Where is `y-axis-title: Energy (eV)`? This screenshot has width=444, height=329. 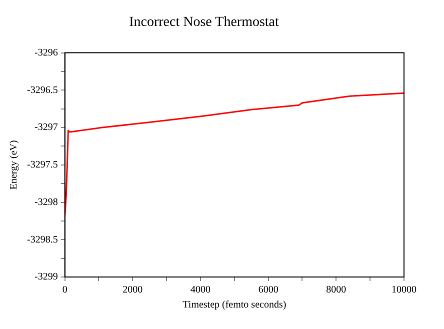
y-axis-title: Energy (eV) is located at coordinates (14, 165).